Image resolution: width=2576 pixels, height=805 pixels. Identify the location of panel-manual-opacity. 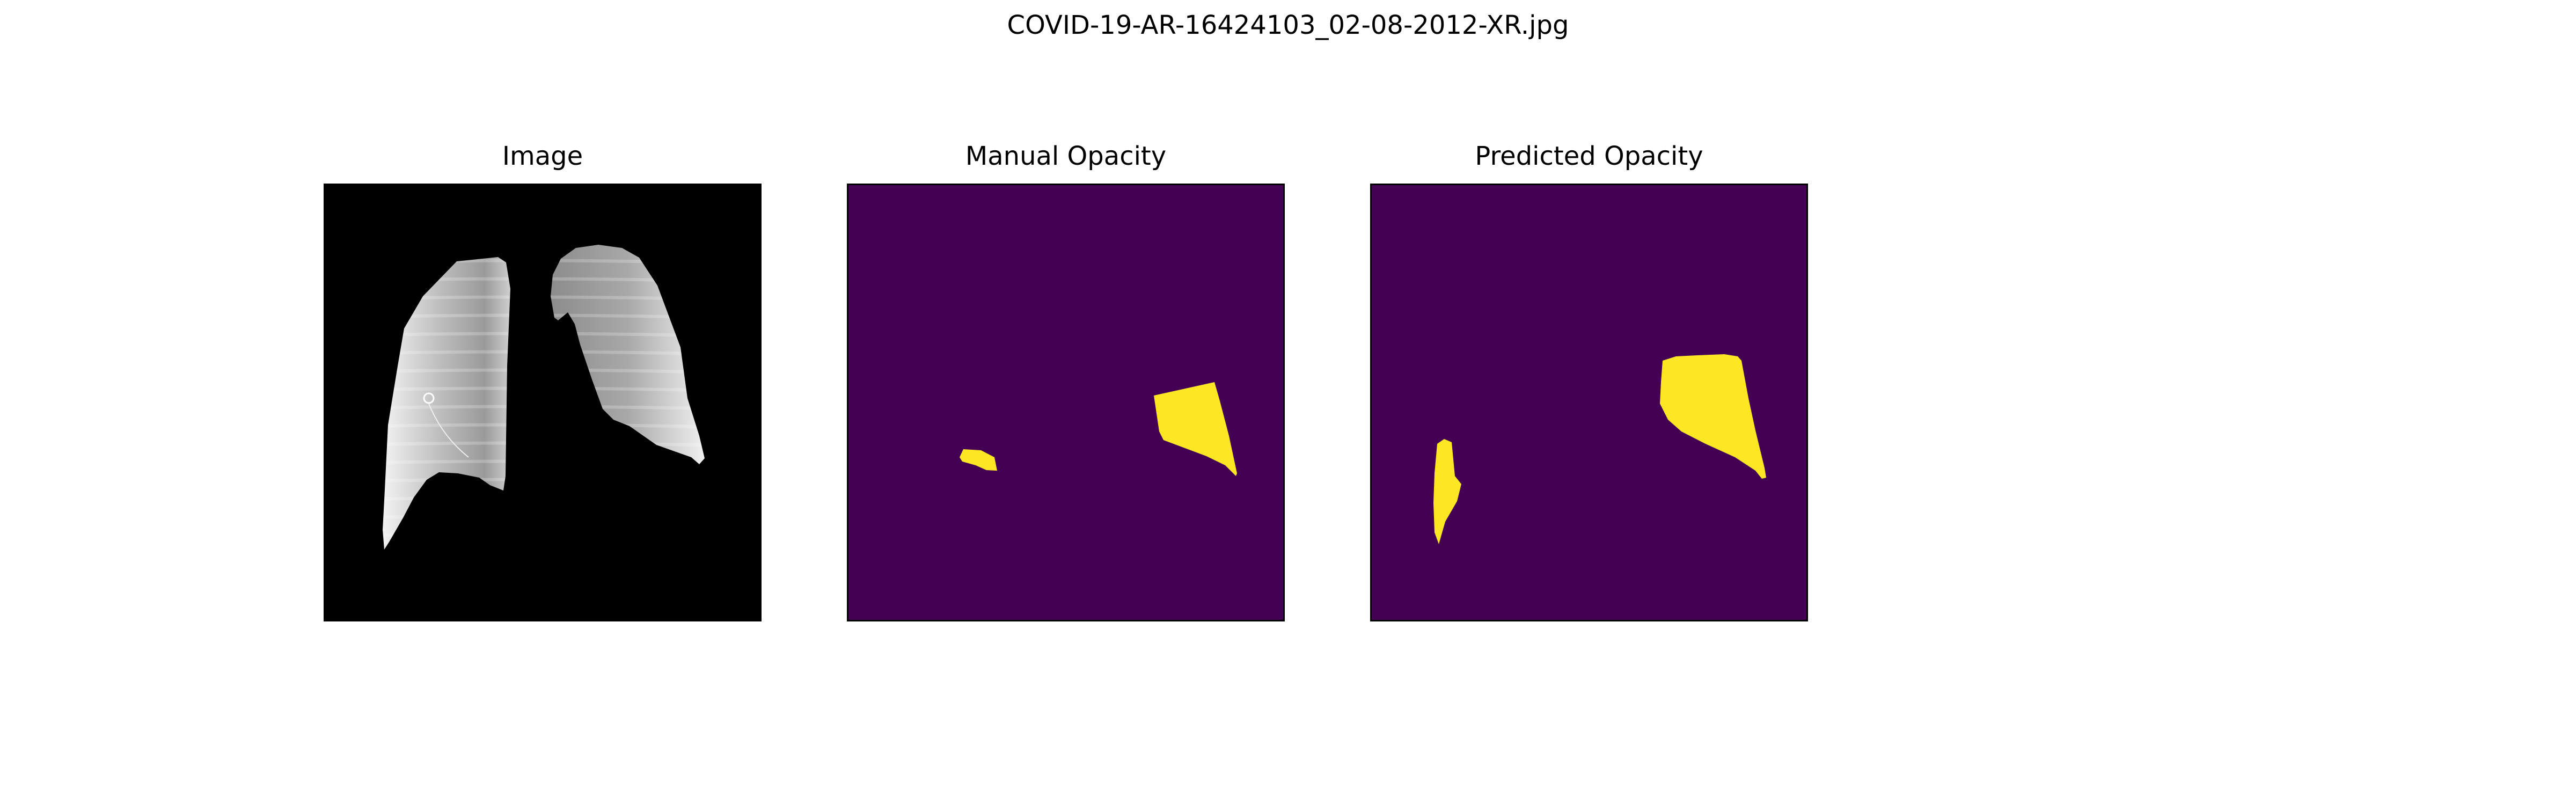
(1066, 402).